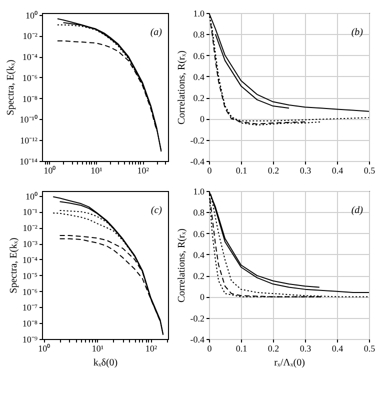 This screenshot has width=382, height=402. I want to click on y-tick-label: 10⁻¹⁴, so click(29, 161).